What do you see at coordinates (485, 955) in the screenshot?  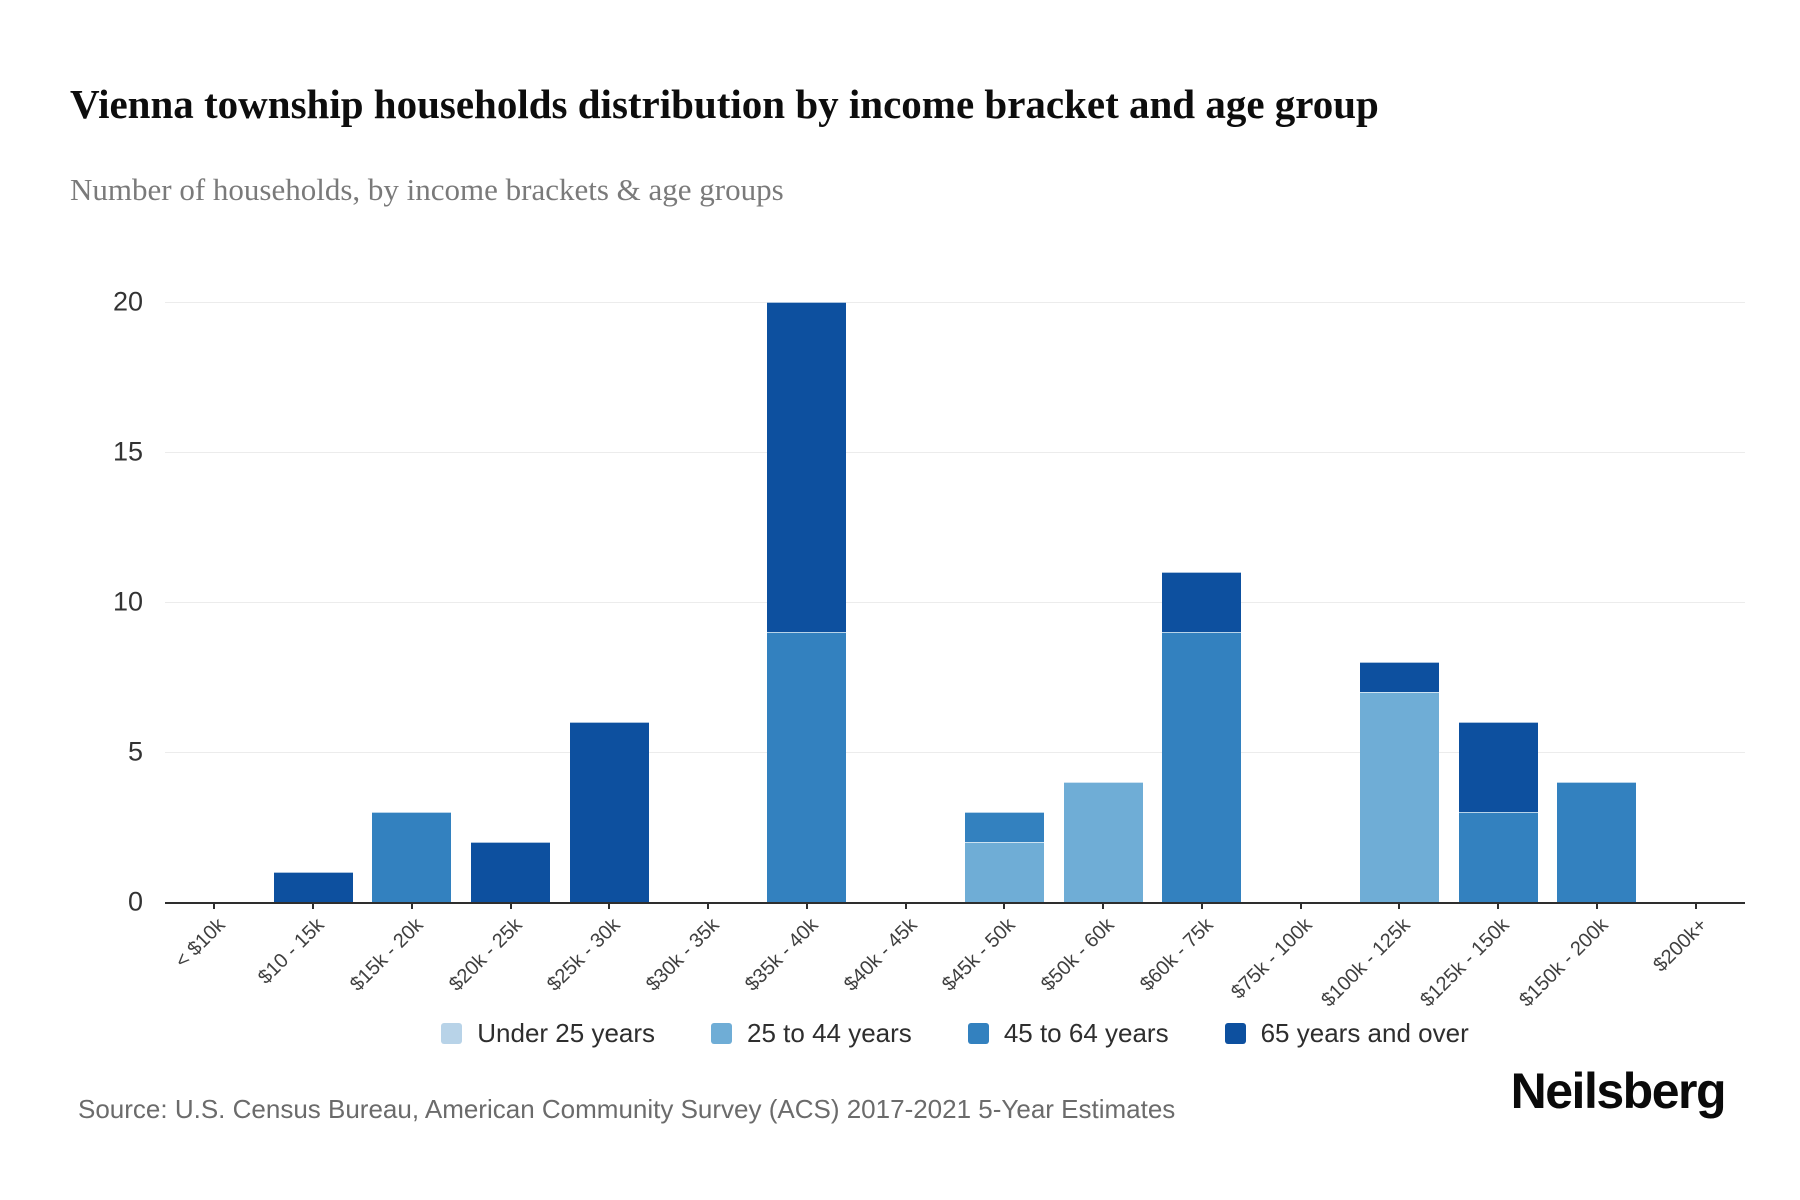 I see `x-tick-label: $20k - 25k` at bounding box center [485, 955].